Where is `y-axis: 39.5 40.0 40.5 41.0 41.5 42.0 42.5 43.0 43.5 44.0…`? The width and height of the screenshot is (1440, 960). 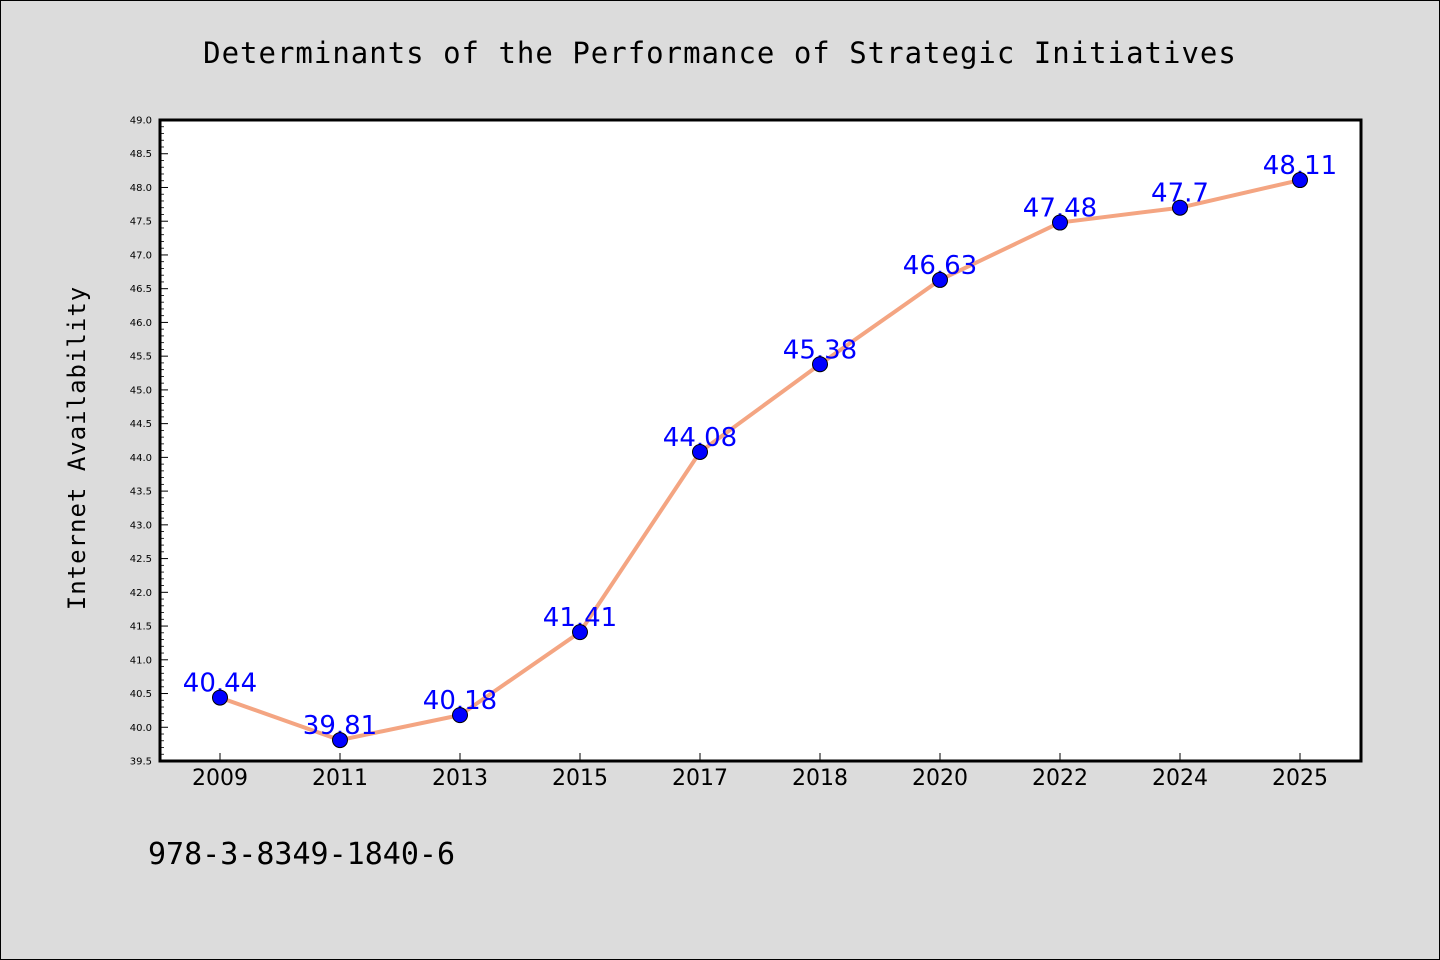
y-axis: 39.5 40.0 40.5 41.0 41.5 42.0 42.5 43.0 43.5 44.0… is located at coordinates (149, 442).